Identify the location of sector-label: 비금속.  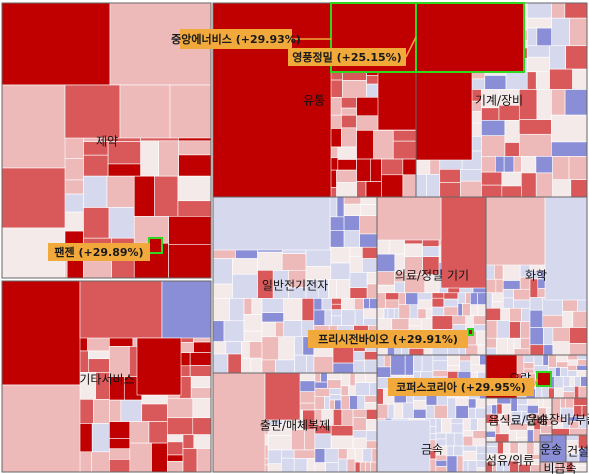
(559, 468).